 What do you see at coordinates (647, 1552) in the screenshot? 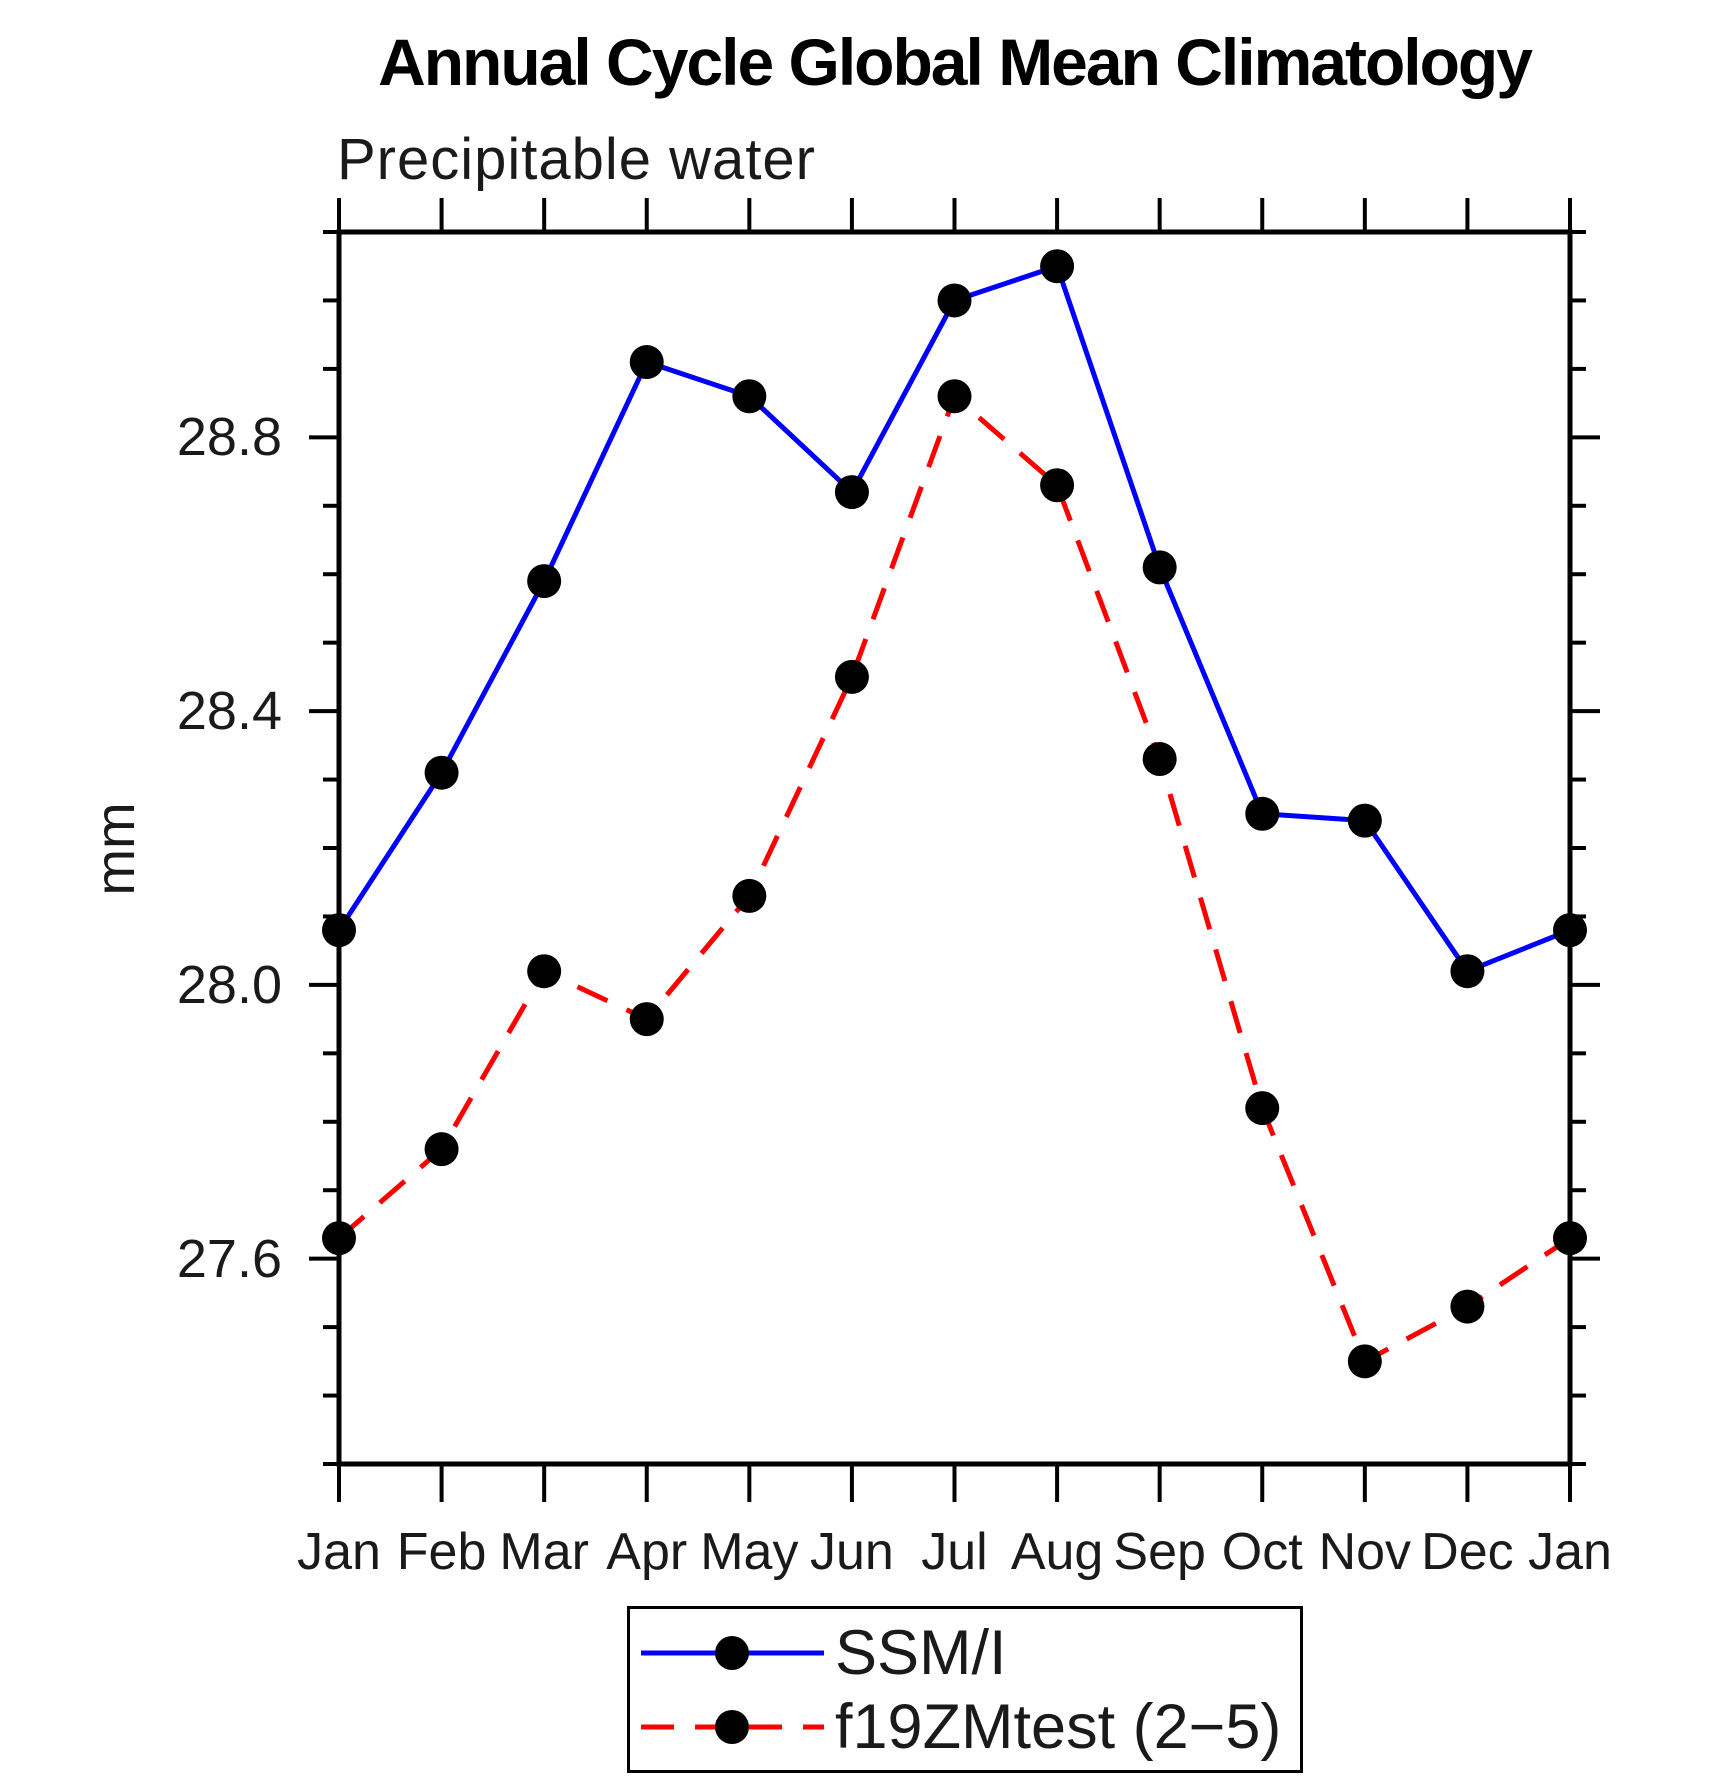
I see `x-tick-label: Apr` at bounding box center [647, 1552].